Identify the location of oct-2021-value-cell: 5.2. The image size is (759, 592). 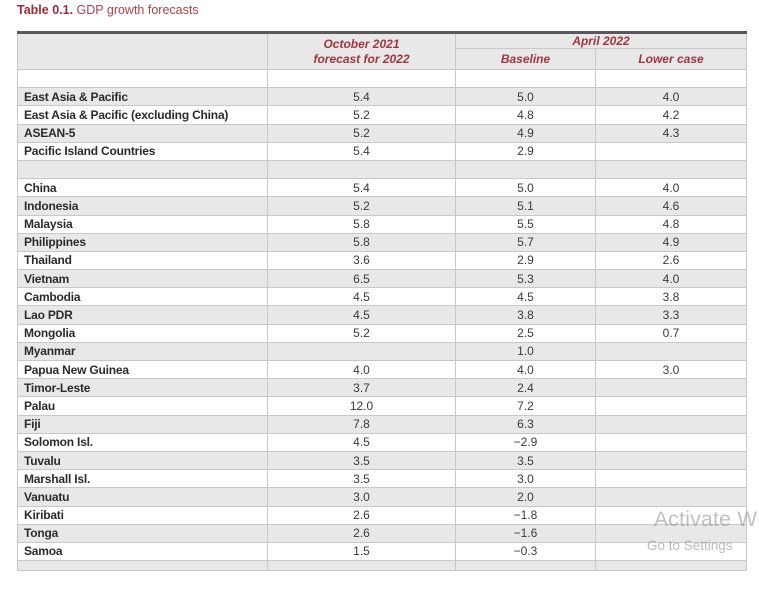
(361, 133).